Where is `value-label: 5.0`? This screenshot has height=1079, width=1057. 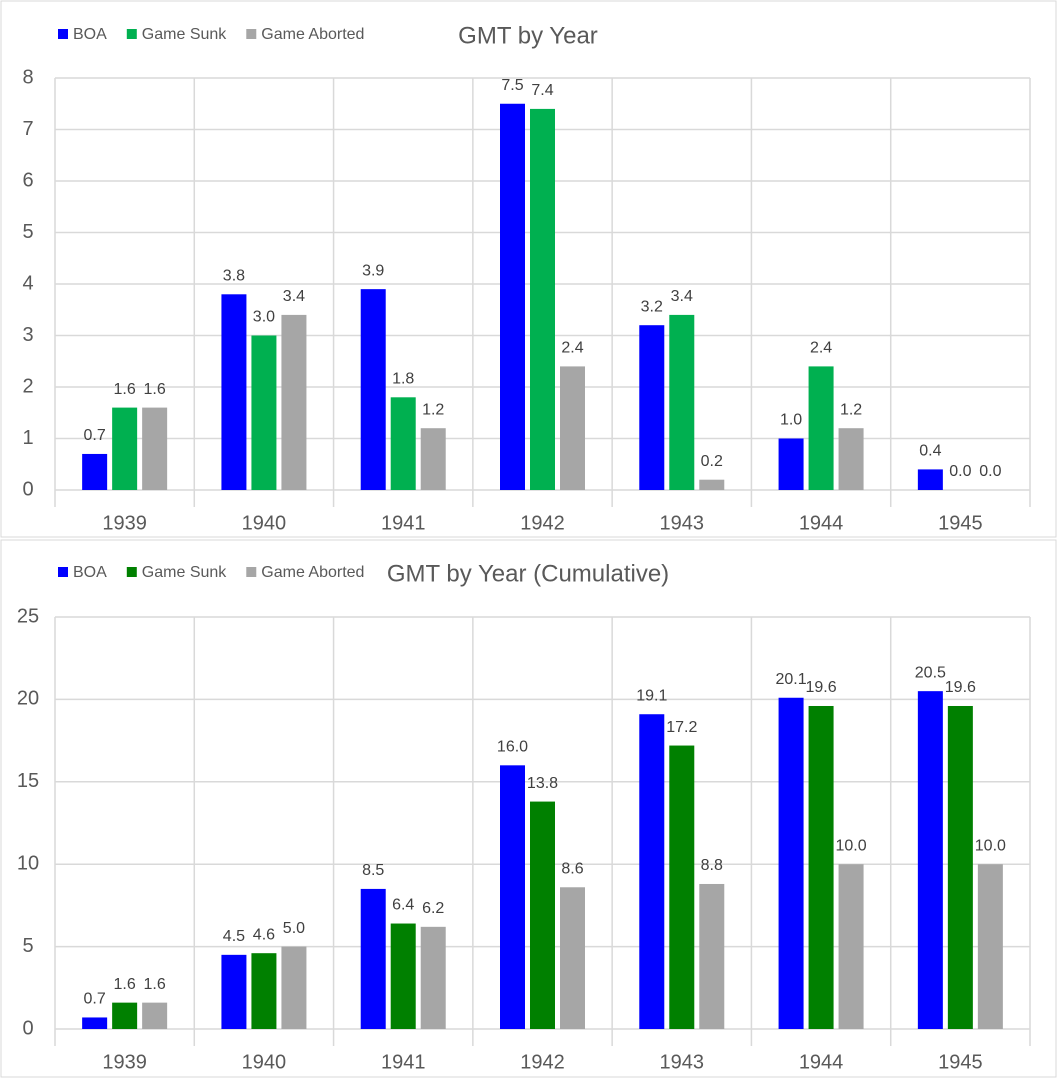
value-label: 5.0 is located at coordinates (294, 928).